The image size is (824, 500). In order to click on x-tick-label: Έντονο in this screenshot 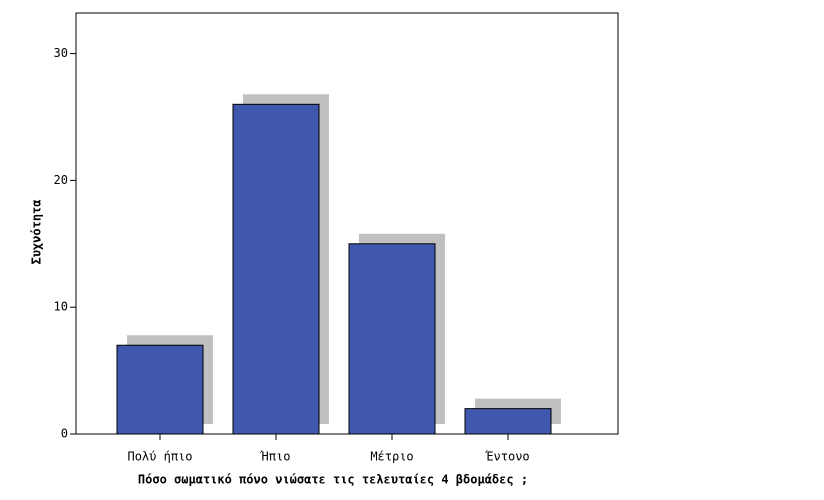, I will do `click(506, 457)`.